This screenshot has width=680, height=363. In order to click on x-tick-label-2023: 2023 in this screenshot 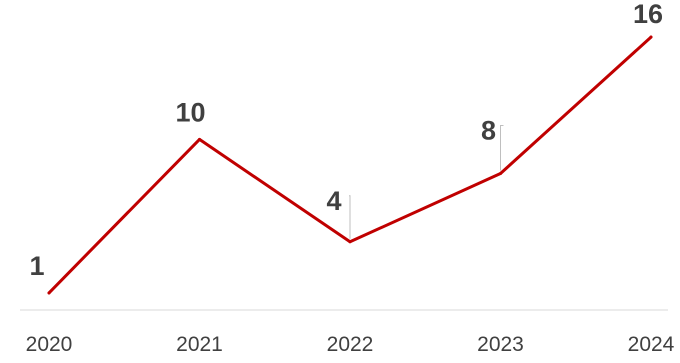, I will do `click(500, 344)`.